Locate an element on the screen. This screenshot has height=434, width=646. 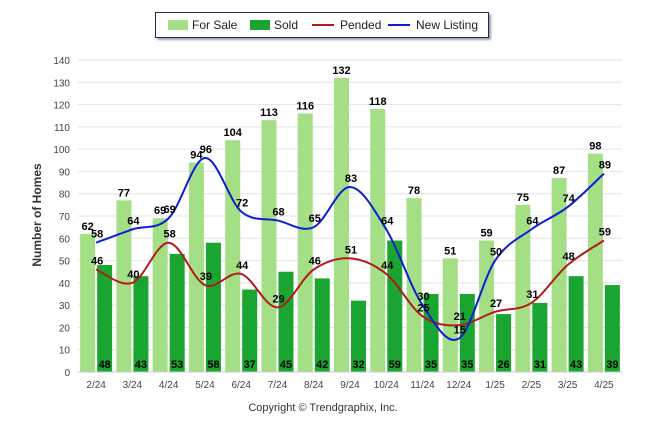
y-tick-label: 20 is located at coordinates (65, 328).